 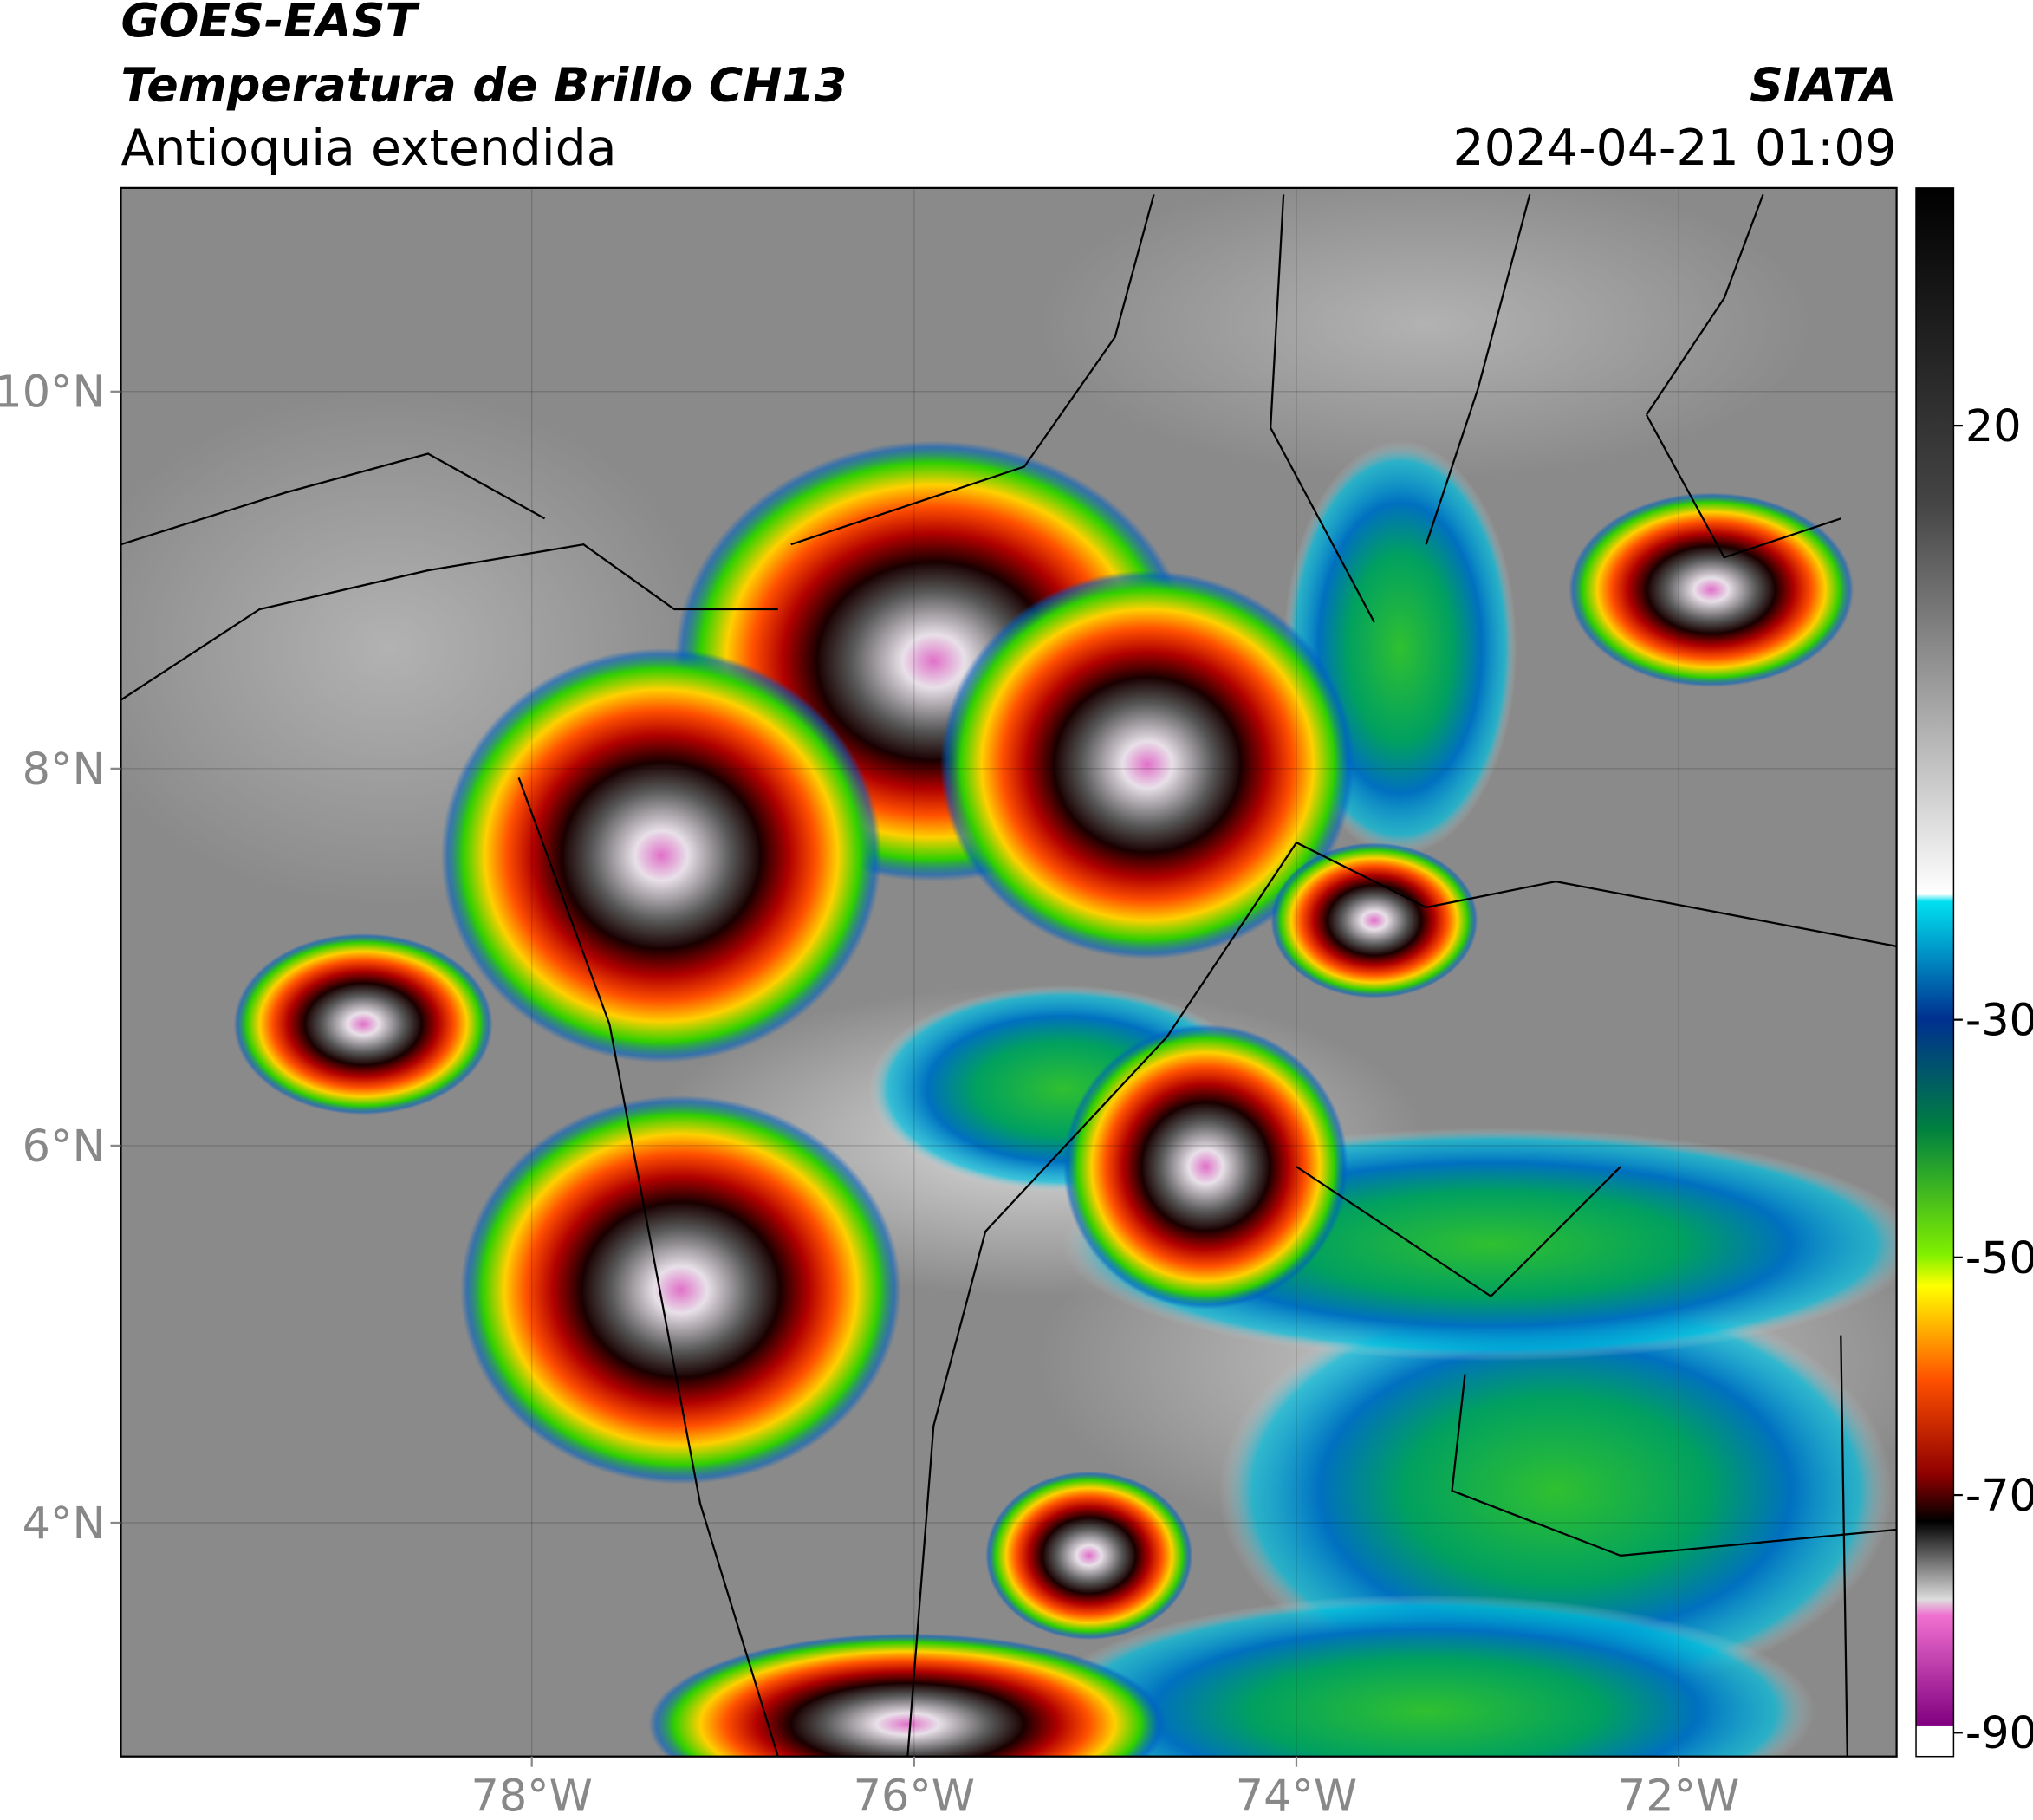 I want to click on lon-tick-label: 74°W, so click(x=1296, y=1795).